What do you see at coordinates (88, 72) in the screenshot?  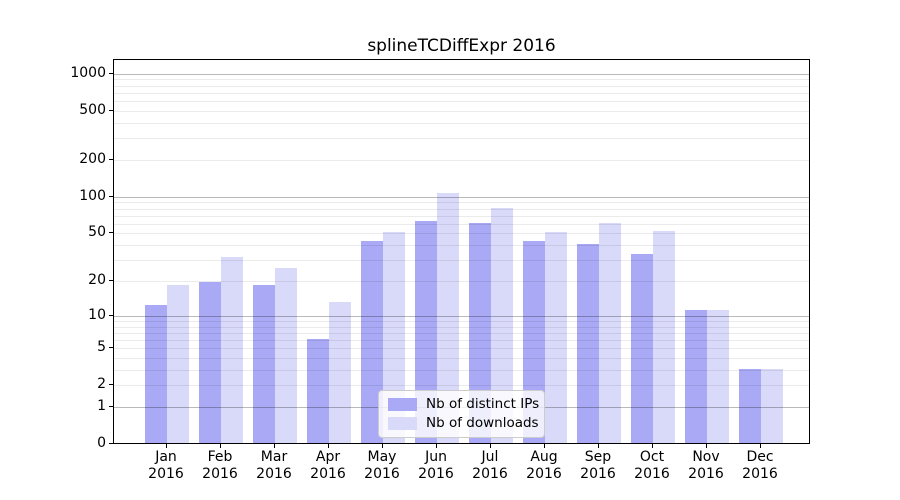 I see `y-tick-label: 1000` at bounding box center [88, 72].